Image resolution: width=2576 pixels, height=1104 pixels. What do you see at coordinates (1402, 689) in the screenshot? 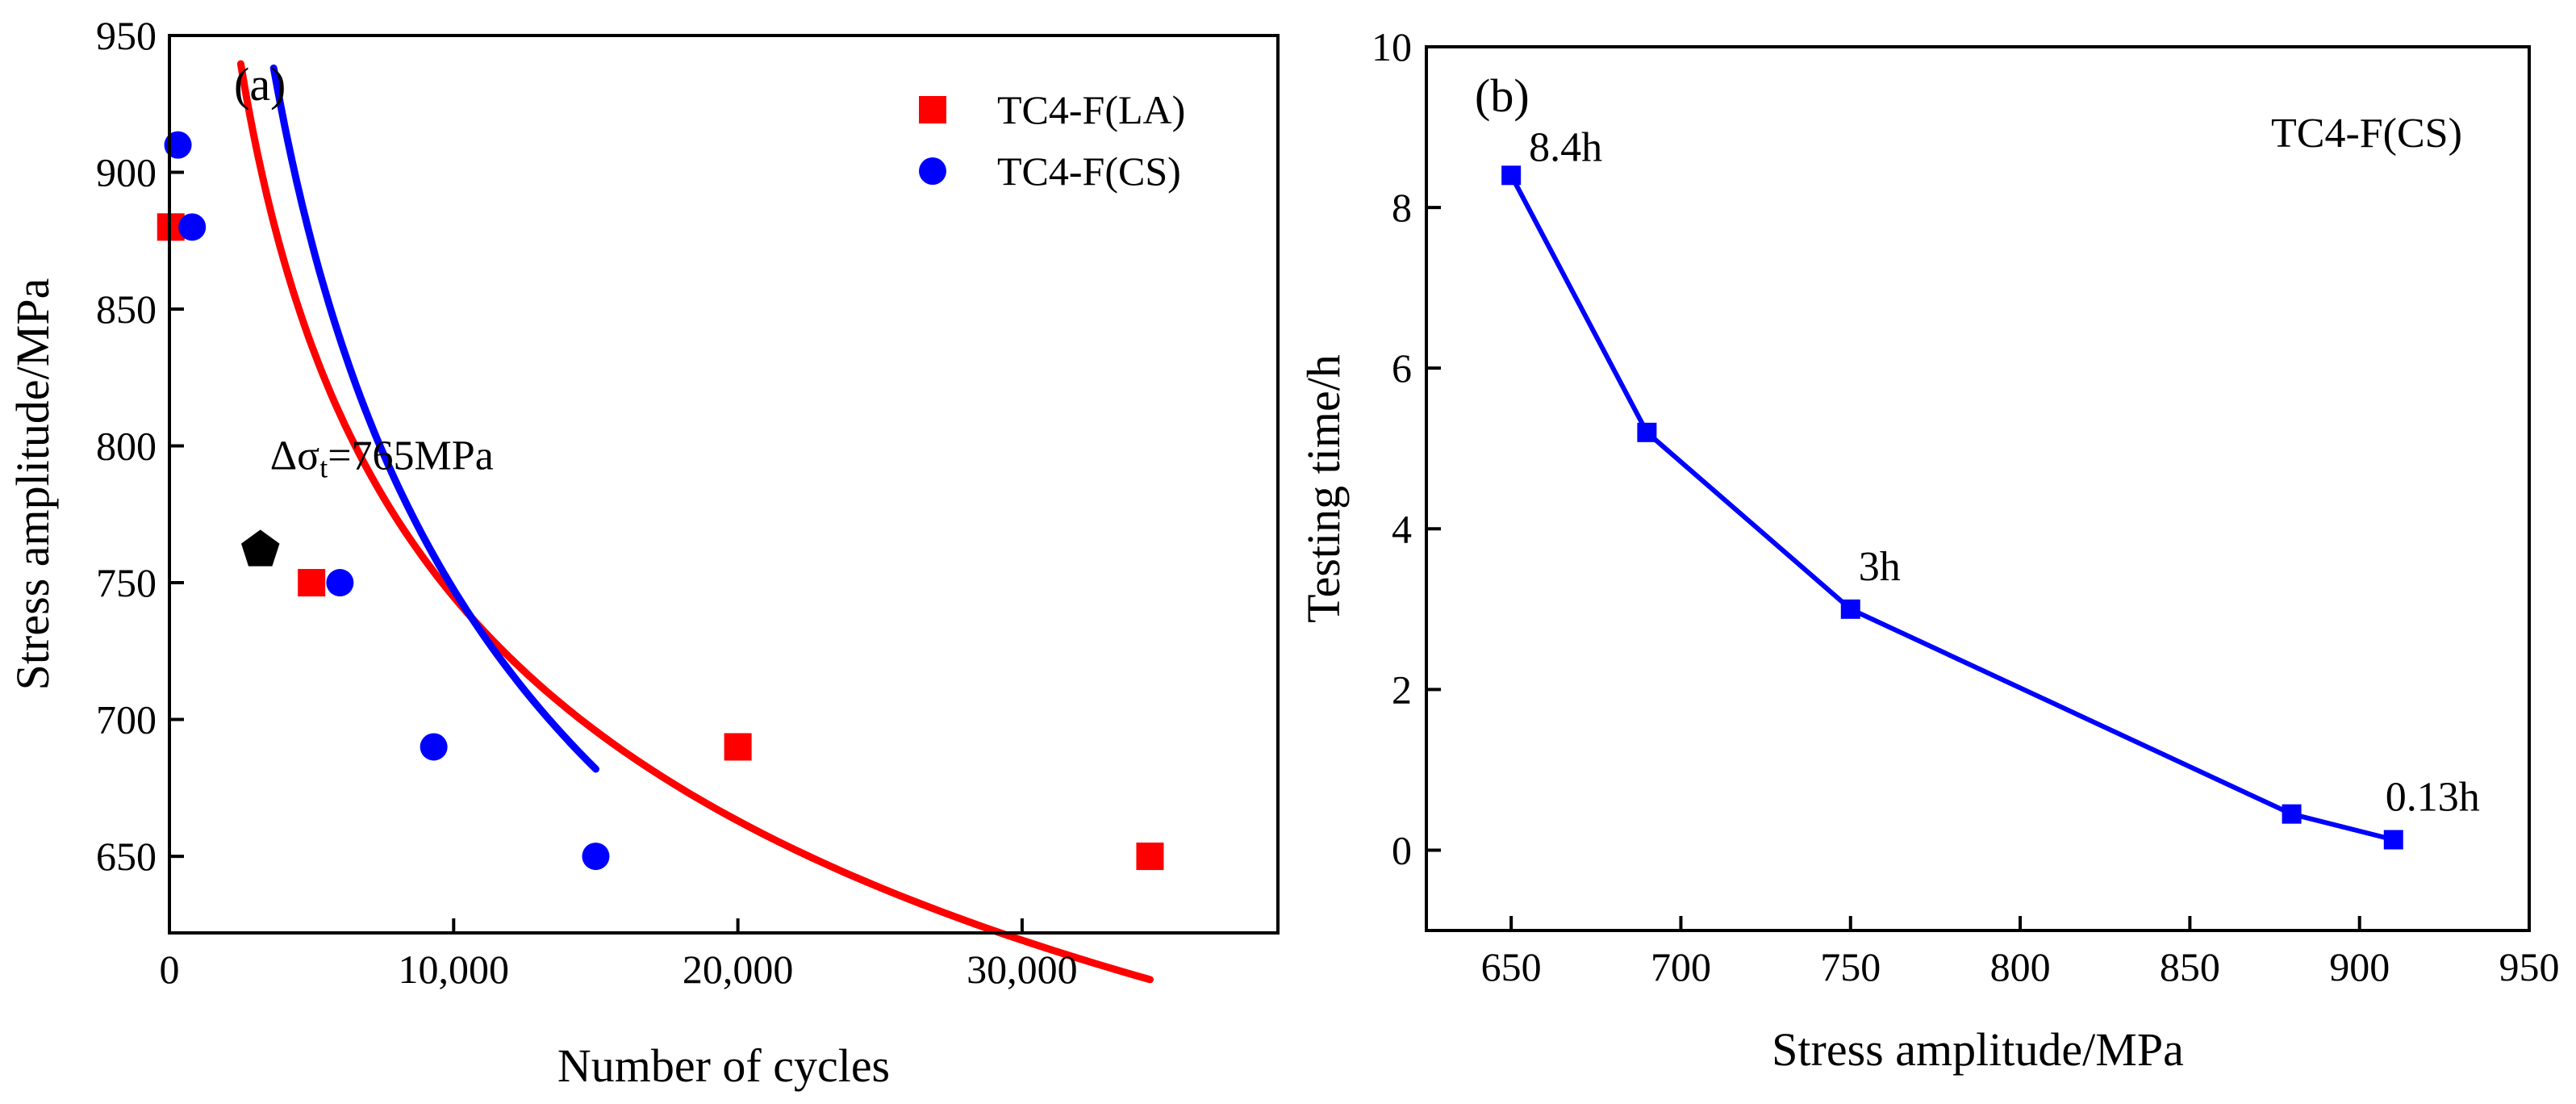
I see `y-tick-label: 2` at bounding box center [1402, 689].